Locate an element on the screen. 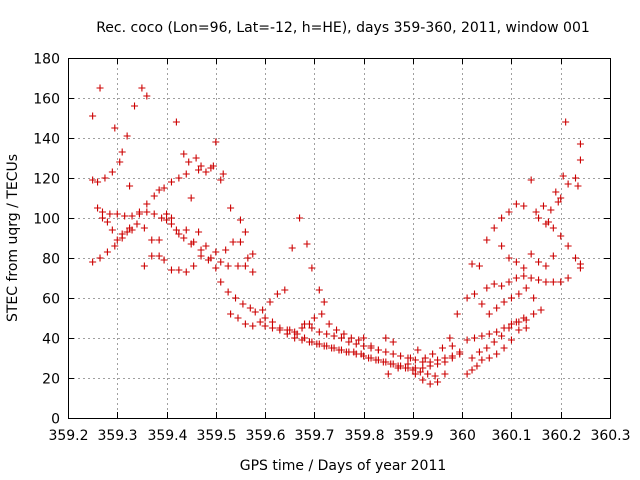 The width and height of the screenshot is (640, 480). y-axis-label: STEC from uqrg / TECUs is located at coordinates (13, 238).